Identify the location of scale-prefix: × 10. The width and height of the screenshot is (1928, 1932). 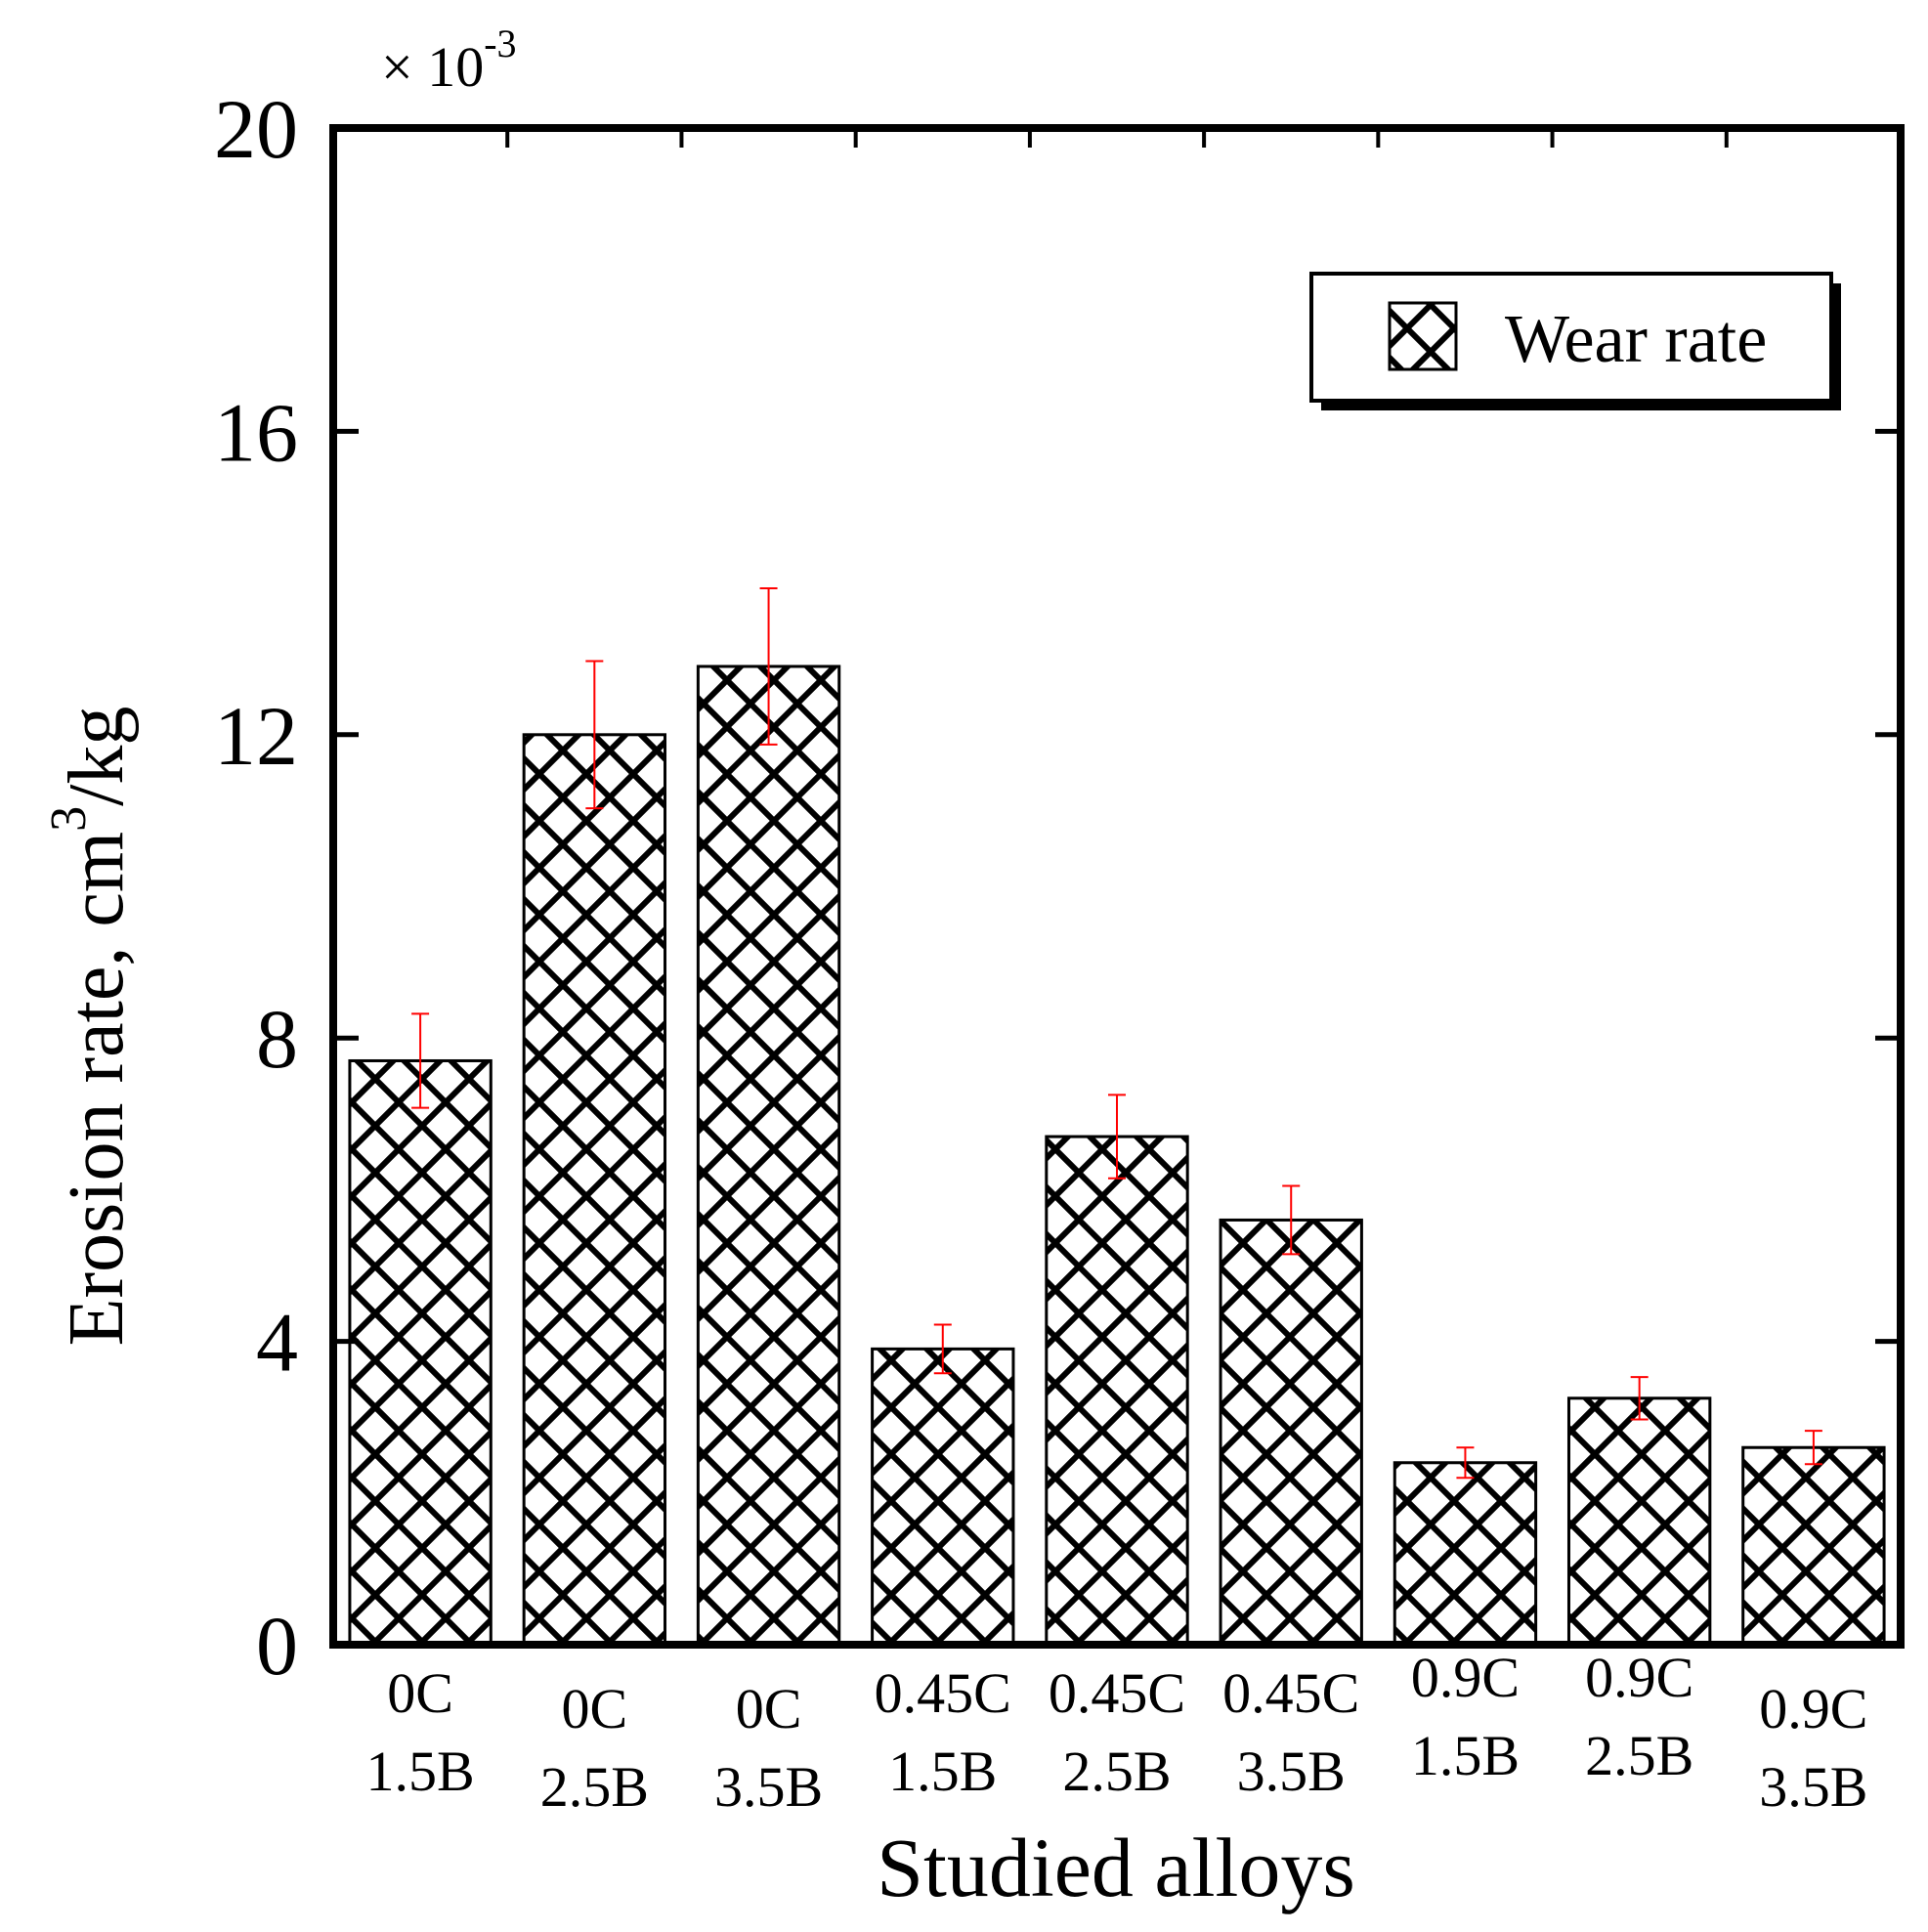
(432, 67).